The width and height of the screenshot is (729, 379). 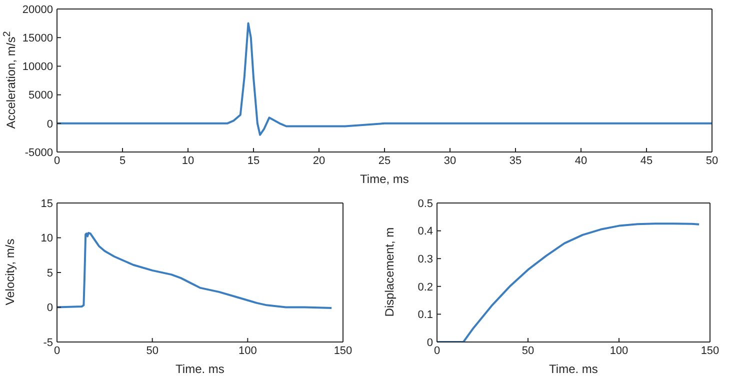 I want to click on y-tick-label: -5000, so click(x=38, y=152).